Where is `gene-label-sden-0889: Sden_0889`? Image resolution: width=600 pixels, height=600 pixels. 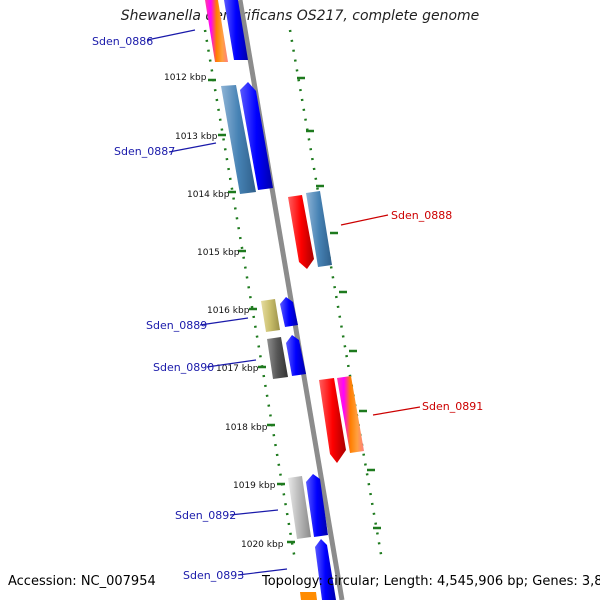 gene-label-sden-0889: Sden_0889 is located at coordinates (176, 325).